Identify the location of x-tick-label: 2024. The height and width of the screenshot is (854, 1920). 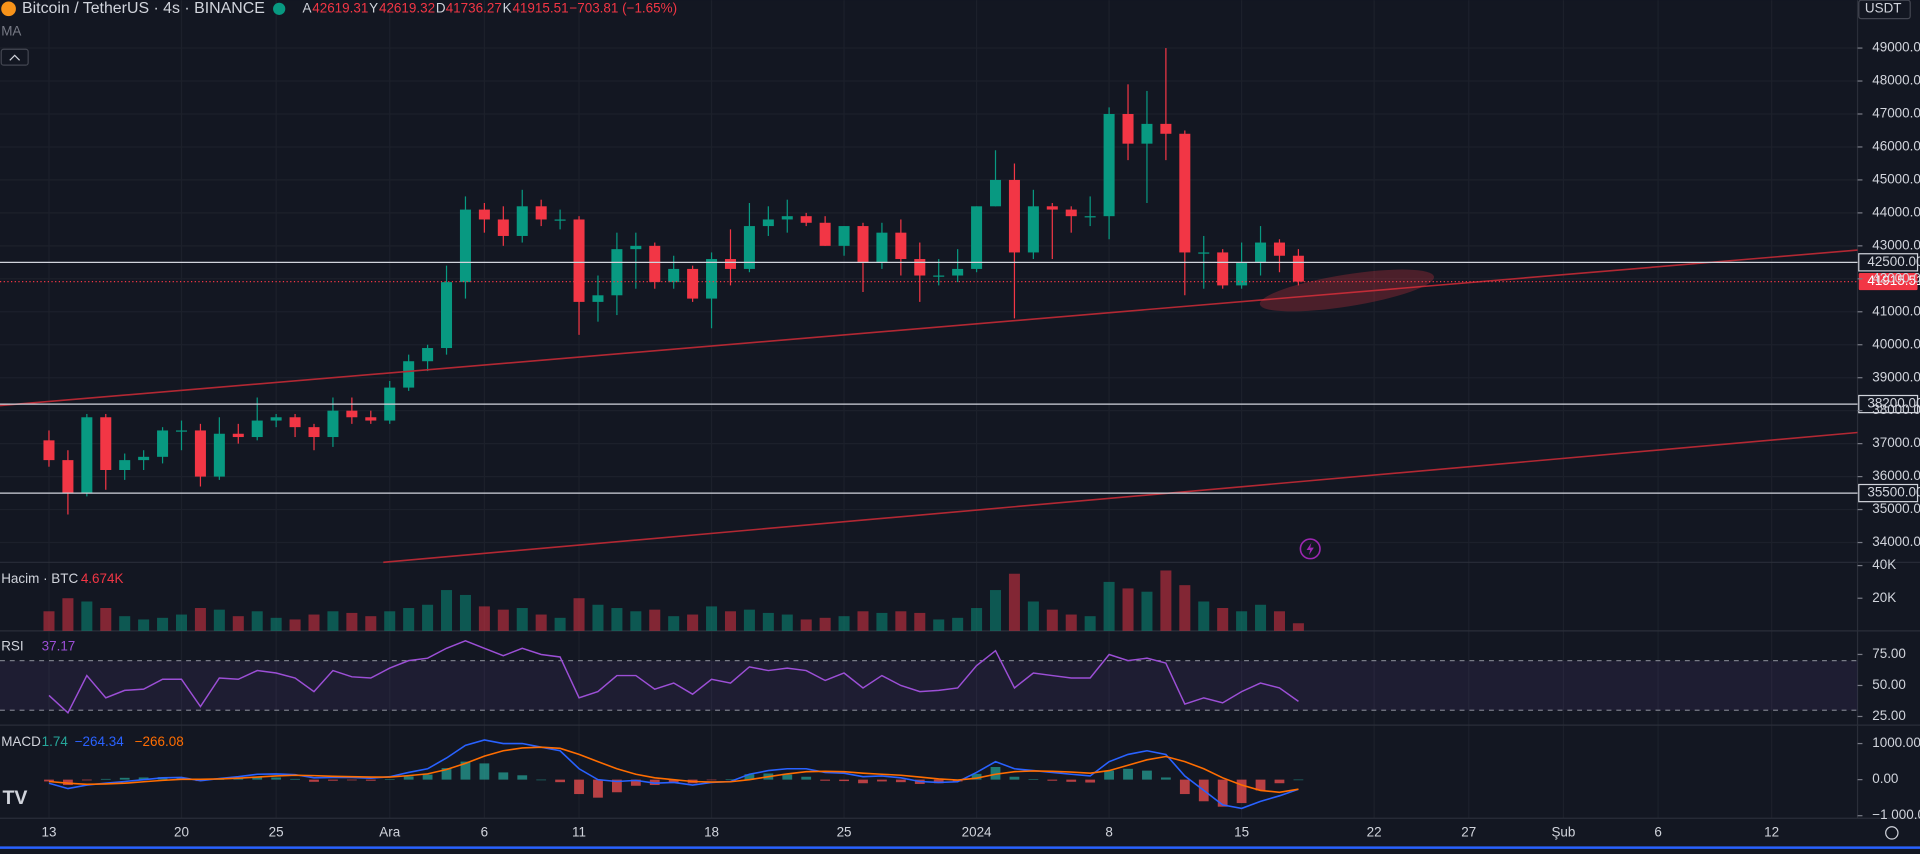
(977, 831).